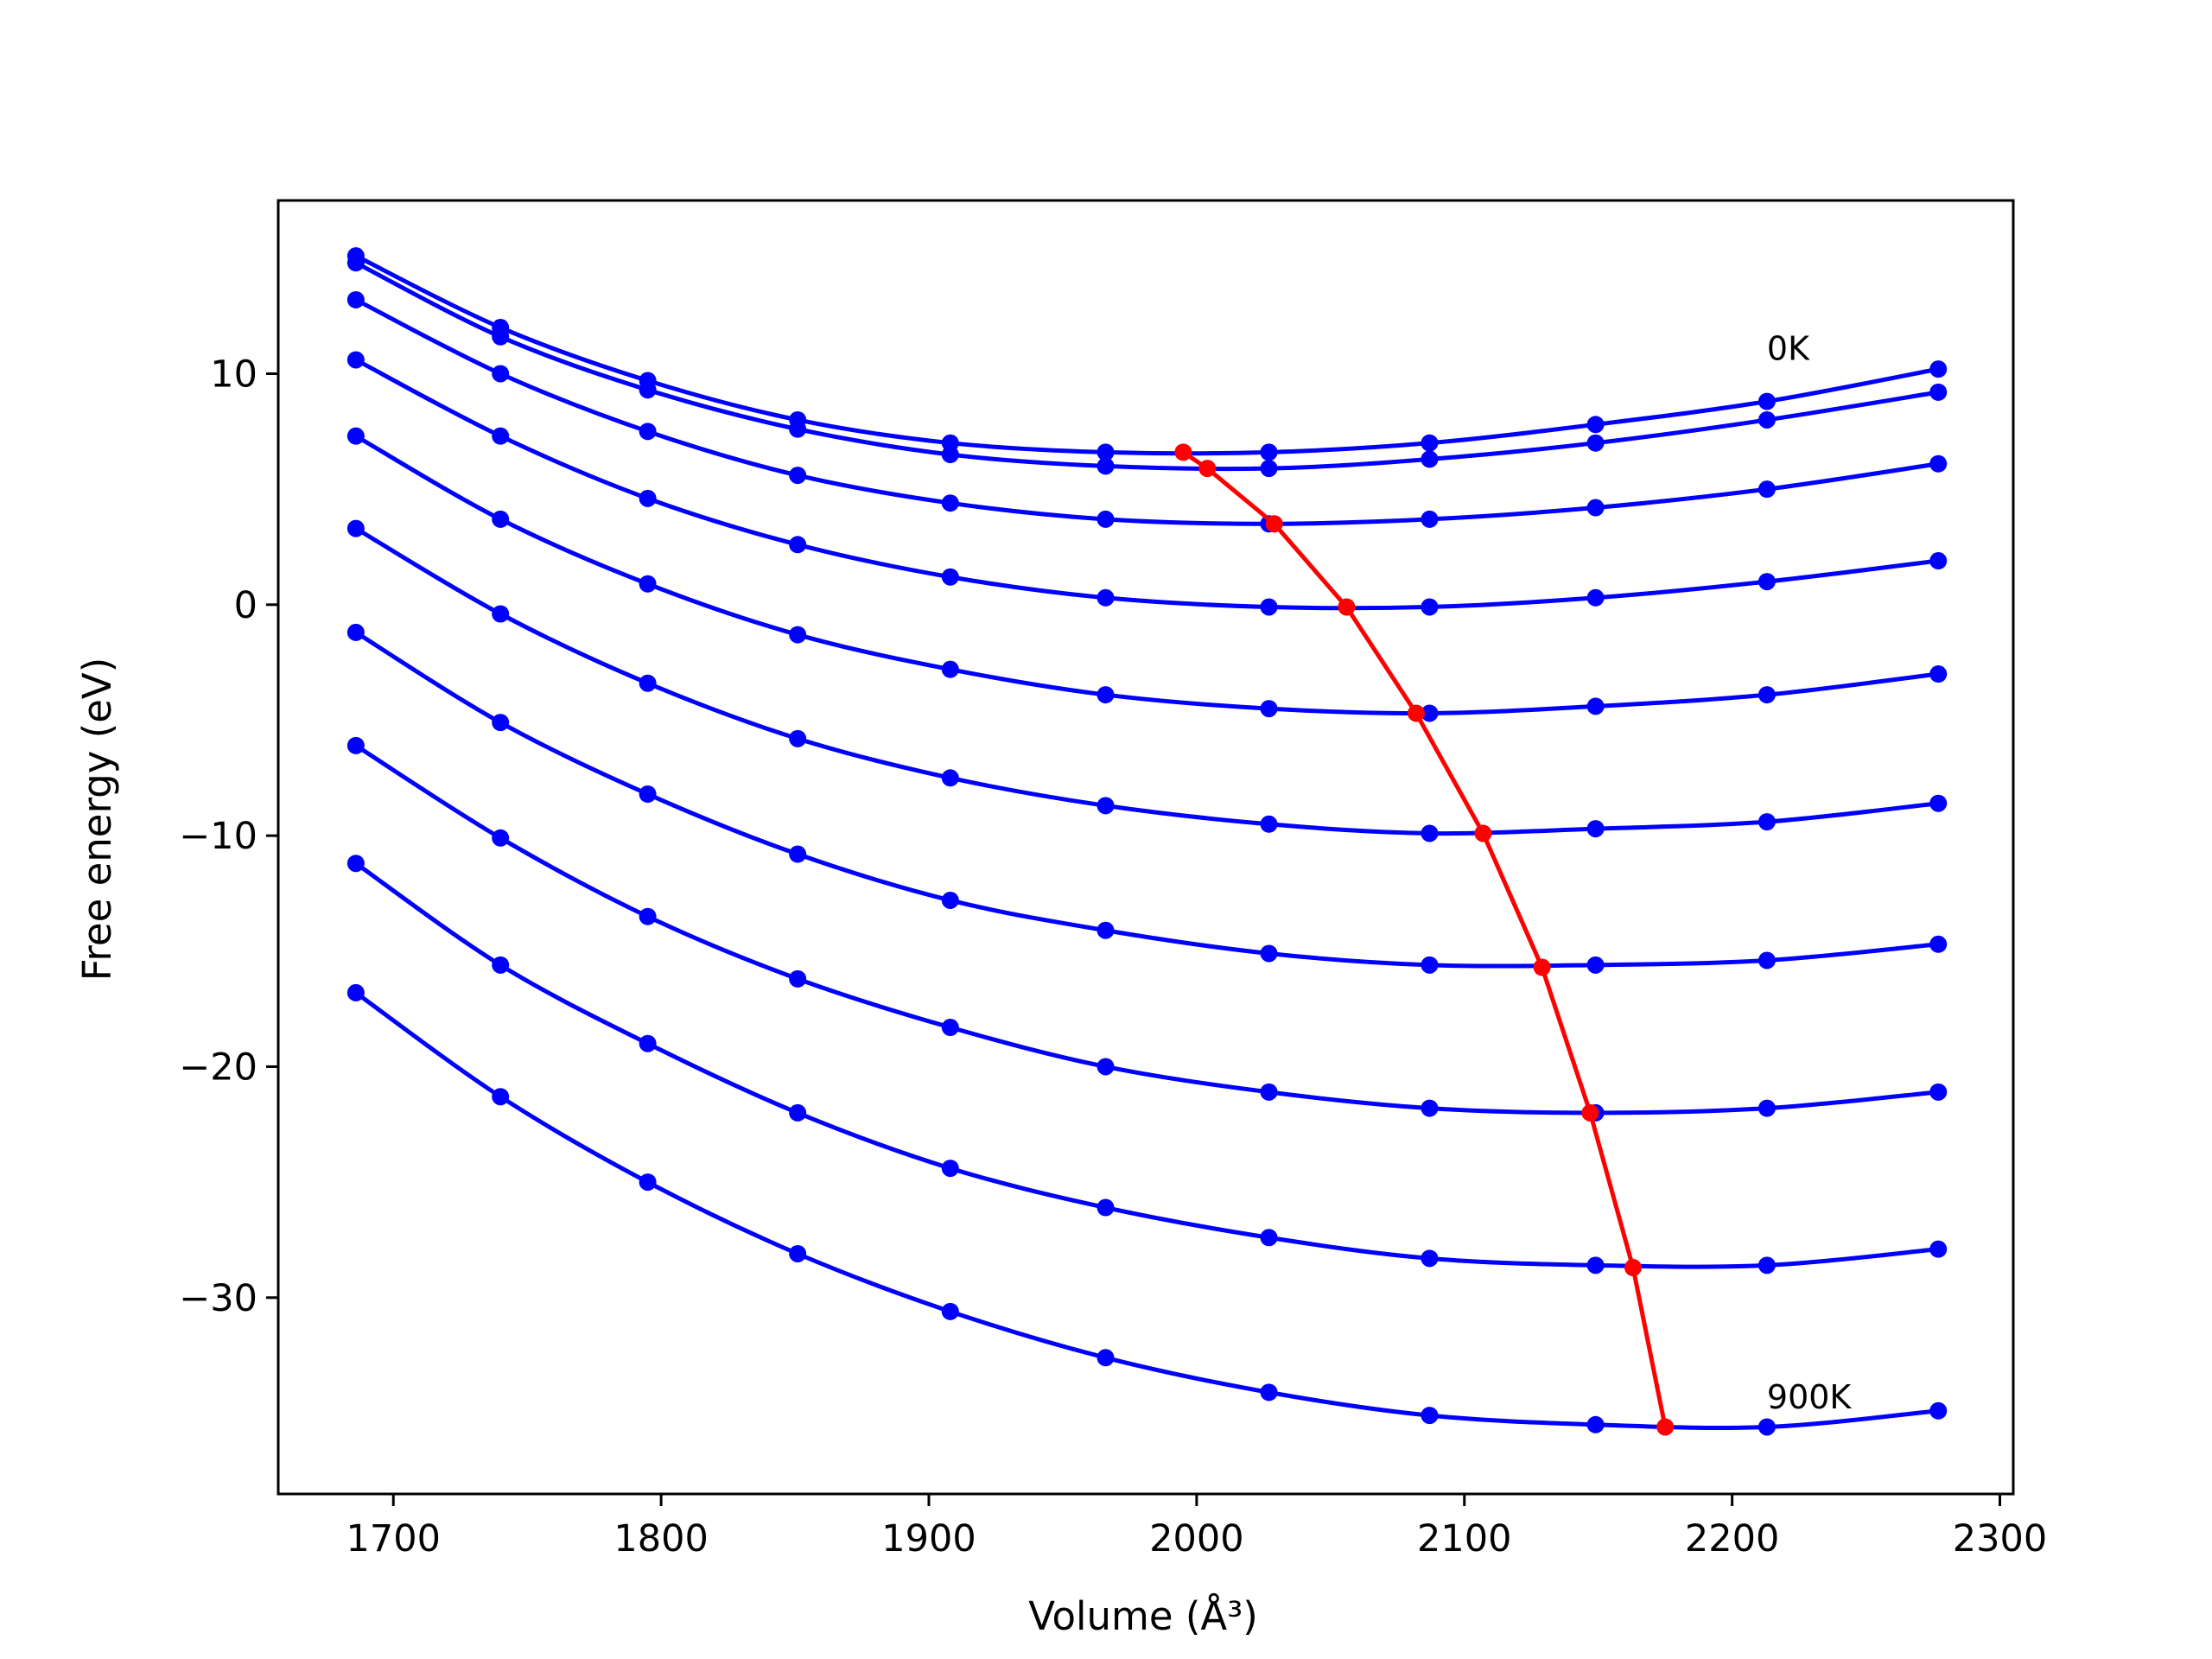 The height and width of the screenshot is (1659, 2212). I want to click on x-tick-label: 1800, so click(660, 1538).